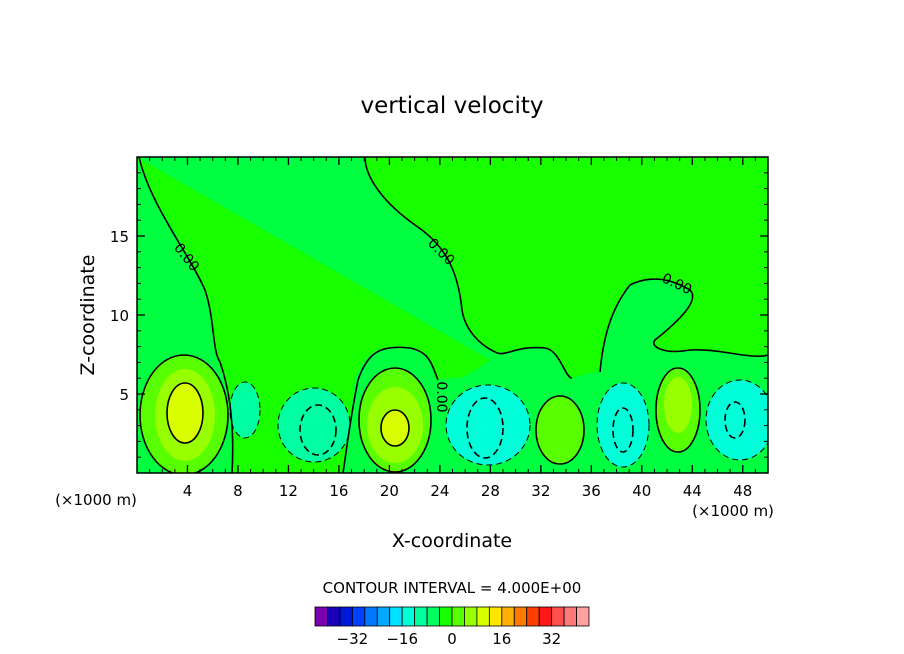 Image resolution: width=904 pixels, height=654 pixels. I want to click on contour-pos-1-b, so click(185, 413).